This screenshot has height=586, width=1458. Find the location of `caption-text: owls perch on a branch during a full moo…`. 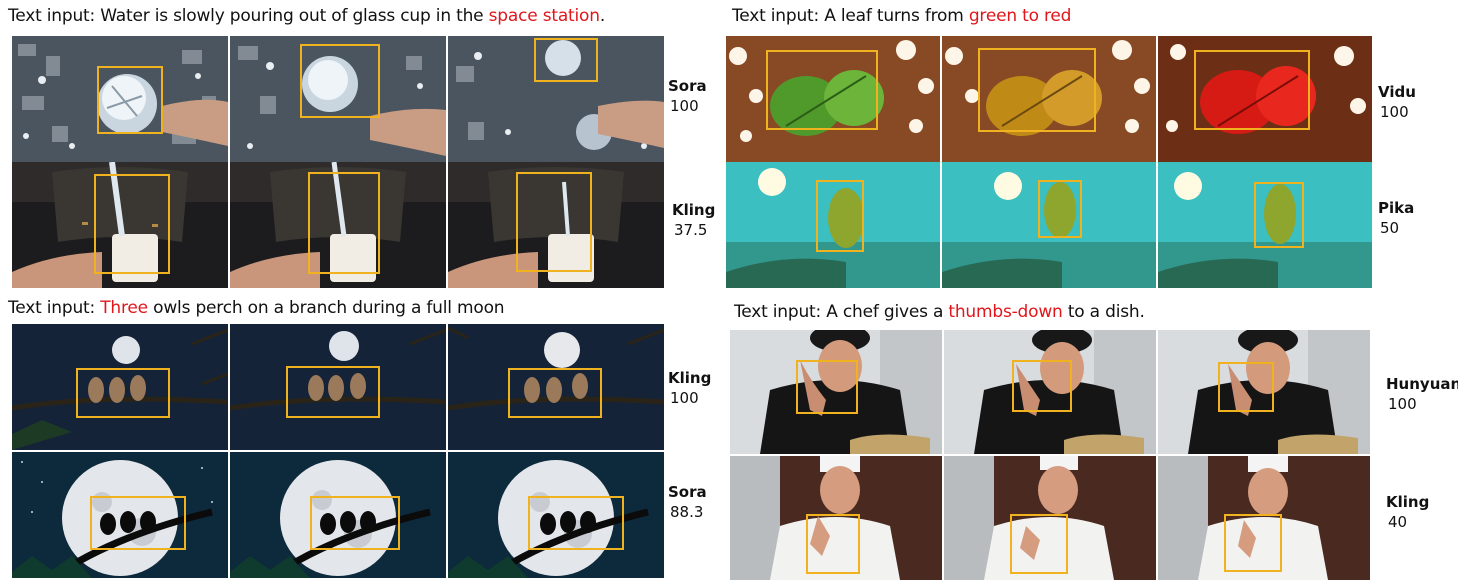

caption-text: owls perch on a branch during a full moo… is located at coordinates (326, 308).